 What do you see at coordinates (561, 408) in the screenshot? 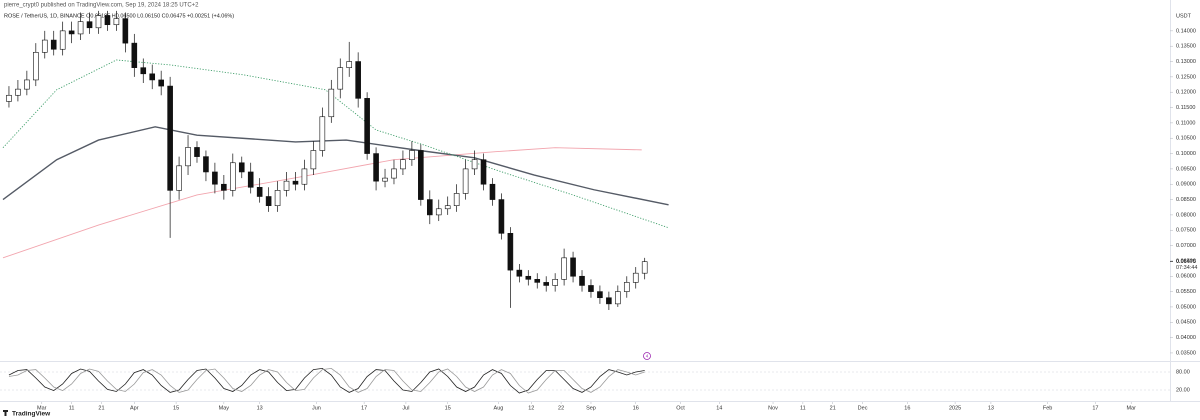
I see `x-tick-label: 22` at bounding box center [561, 408].